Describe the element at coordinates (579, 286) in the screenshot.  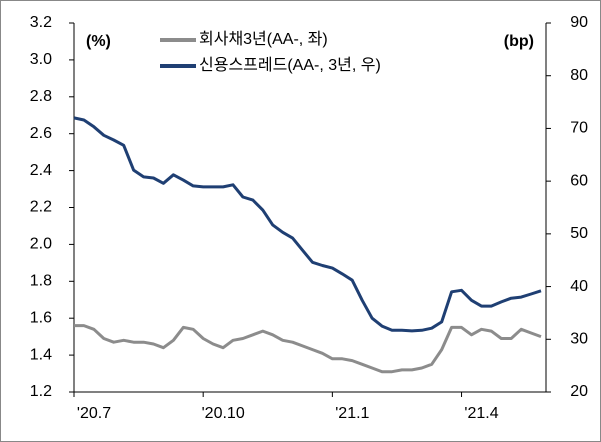
I see `y2-tick-label: 40` at that location.